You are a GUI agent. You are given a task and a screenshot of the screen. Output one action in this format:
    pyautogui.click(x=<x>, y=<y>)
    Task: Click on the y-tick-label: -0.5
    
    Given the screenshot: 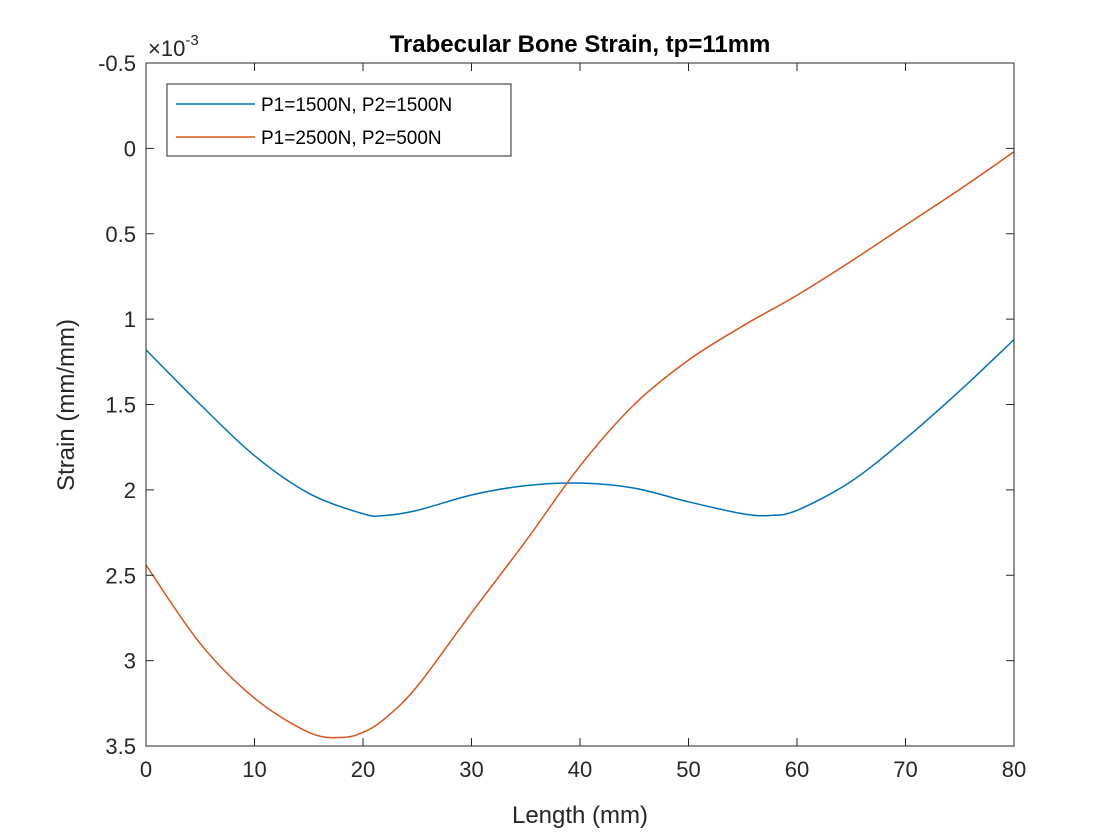 What is the action you would take?
    pyautogui.click(x=117, y=63)
    